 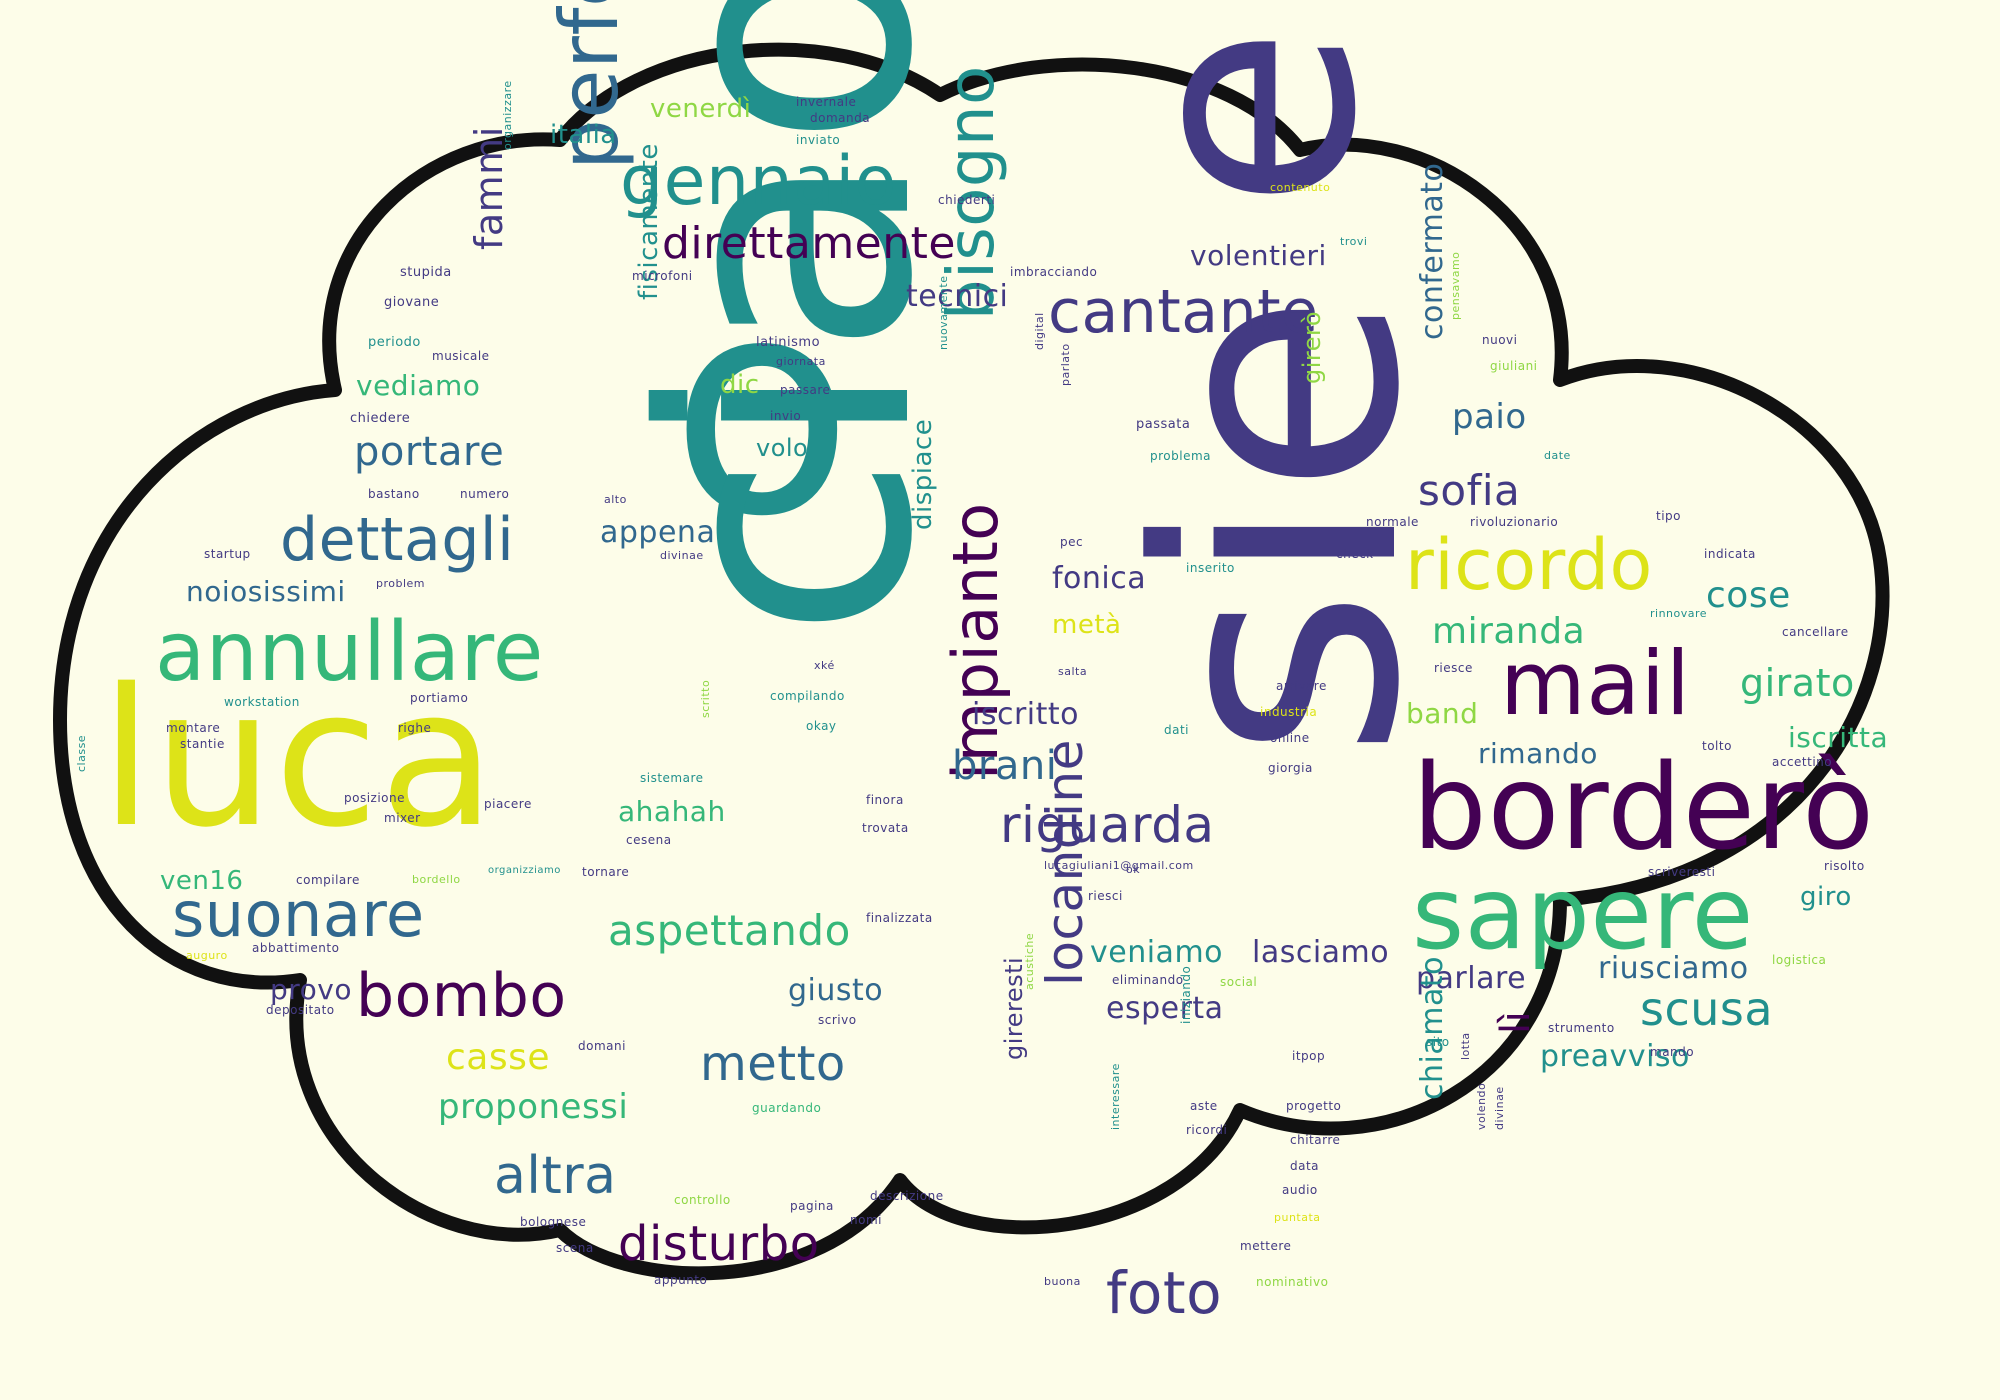 What do you see at coordinates (975, 641) in the screenshot?
I see `word-impianto: impianto` at bounding box center [975, 641].